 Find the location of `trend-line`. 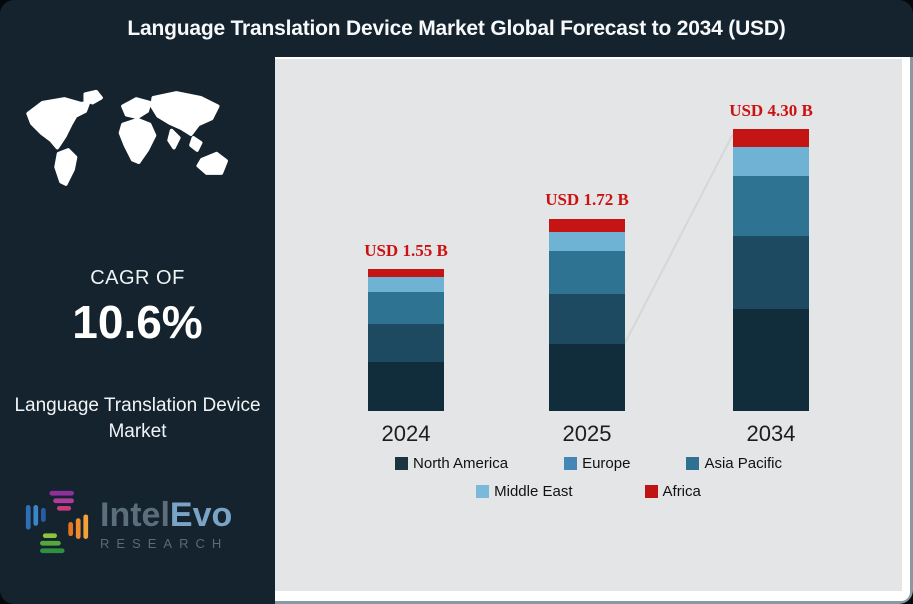

trend-line is located at coordinates (679, 237).